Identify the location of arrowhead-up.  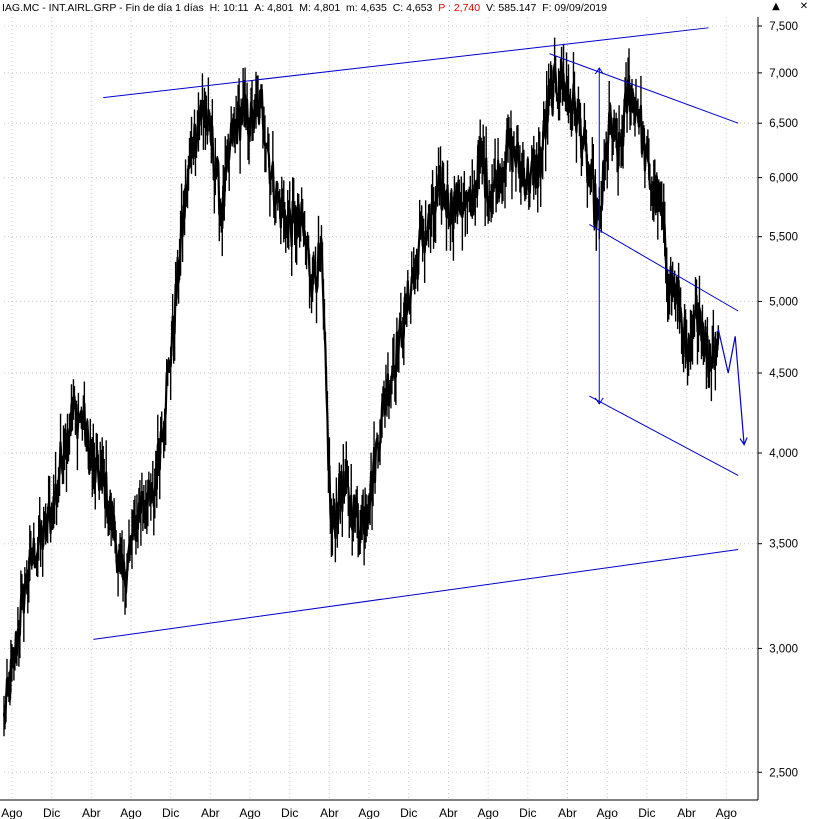
(599, 71).